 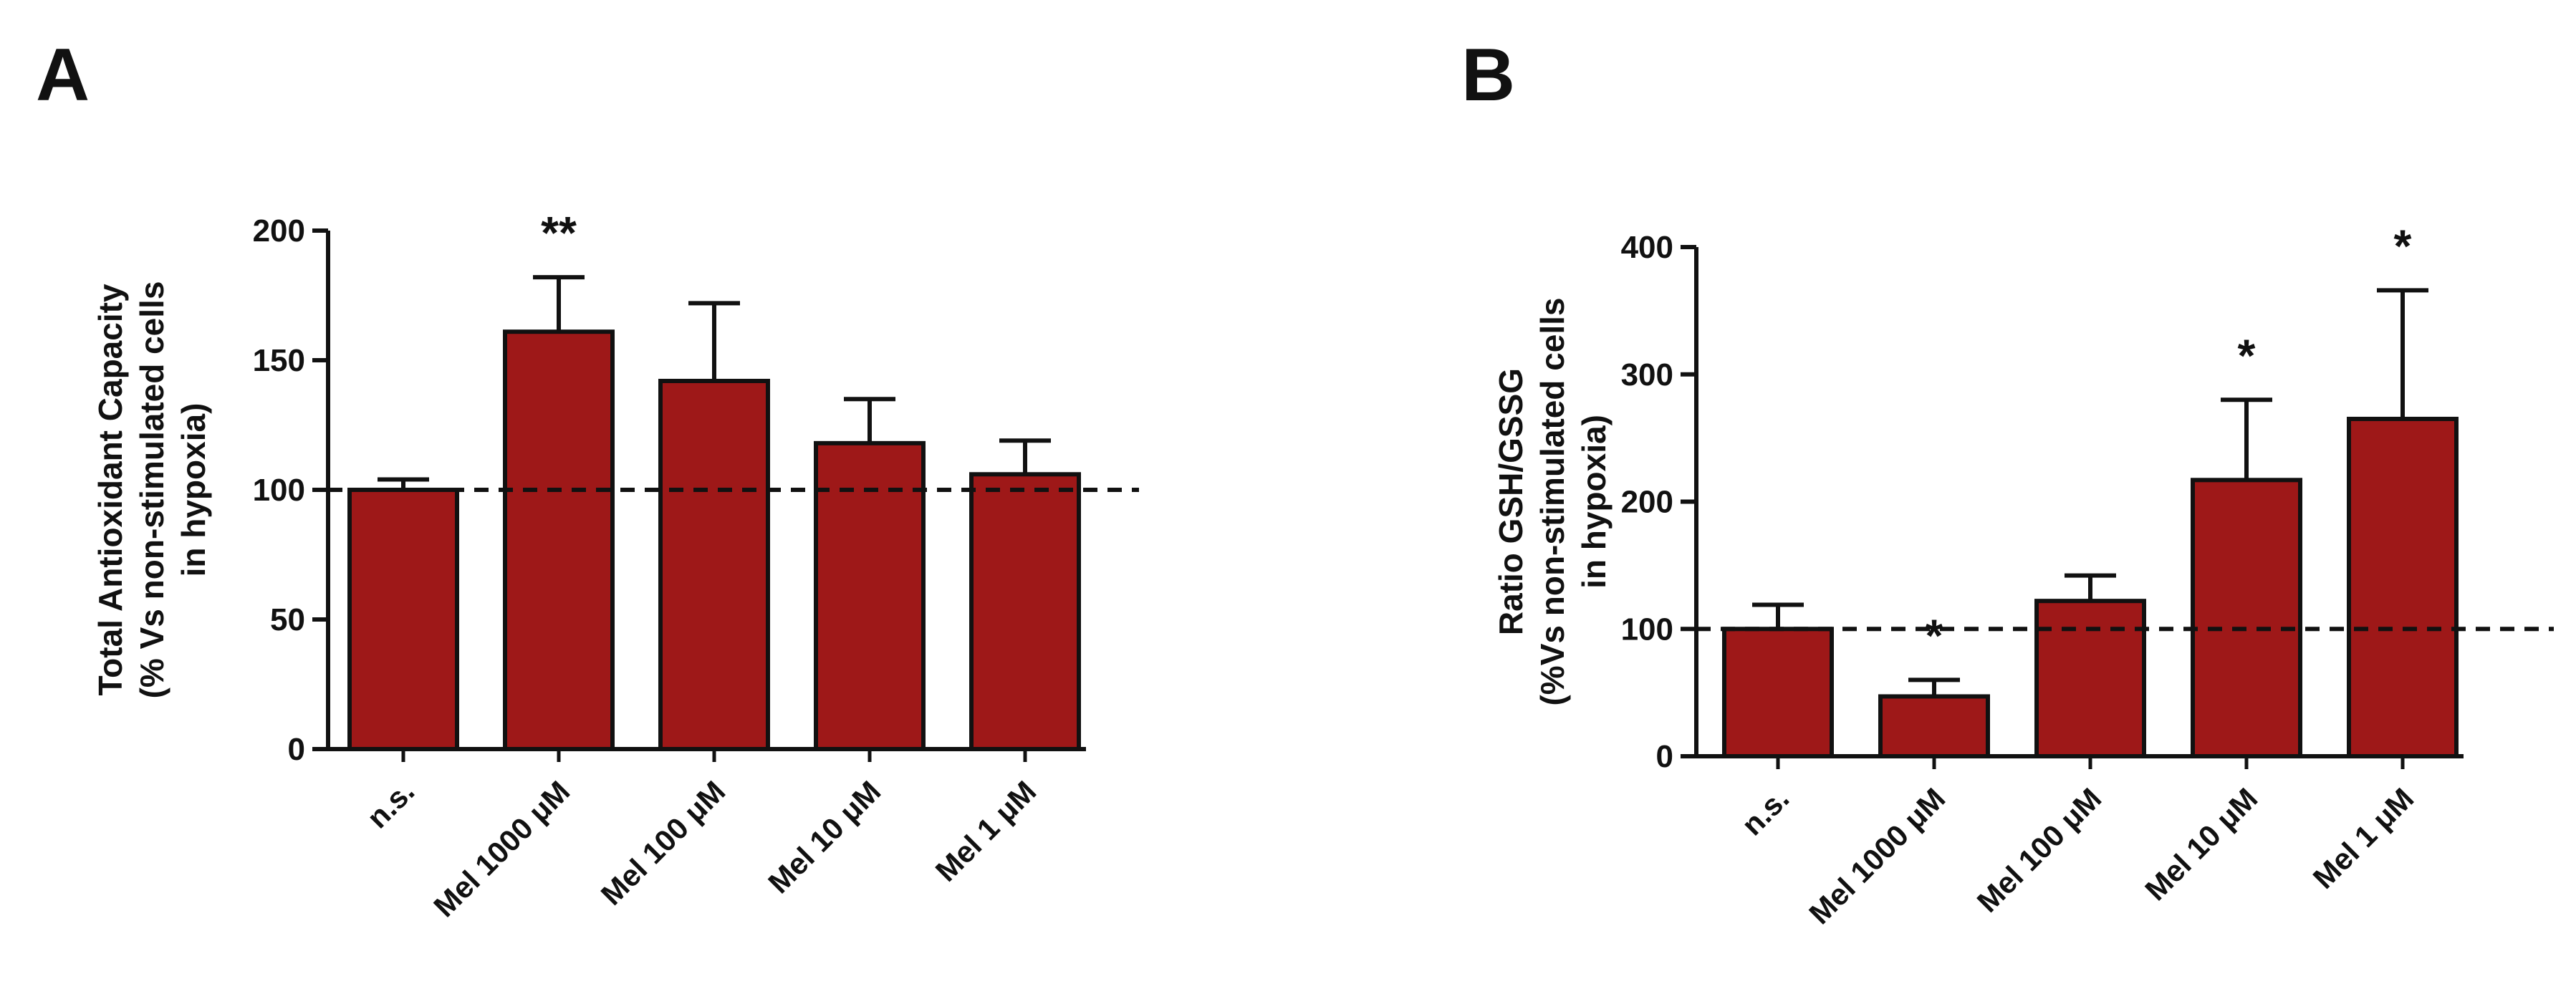 What do you see at coordinates (1510, 501) in the screenshot?
I see `y-axis-title-b-0: Ratio GSH/GSSG` at bounding box center [1510, 501].